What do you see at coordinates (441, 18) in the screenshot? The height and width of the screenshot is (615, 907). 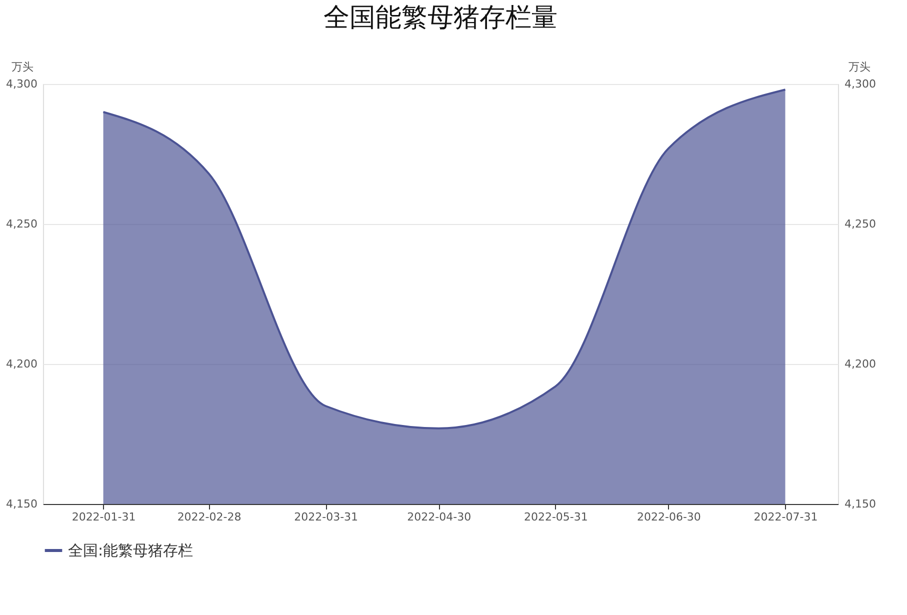 I see `chart-title: 全国能繁母猪存栏量` at bounding box center [441, 18].